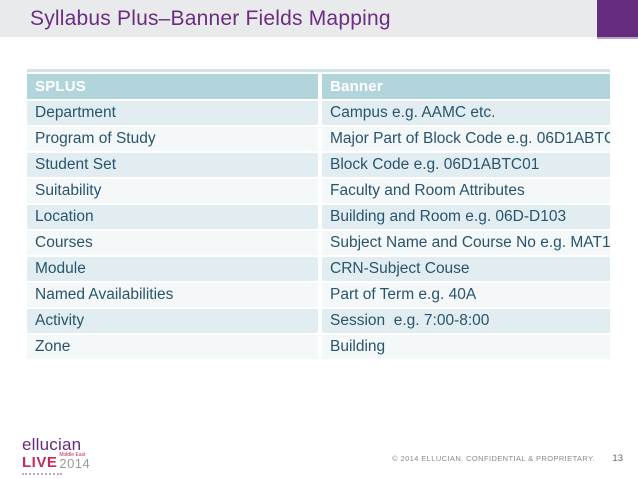  I want to click on page-title: Syllabus Plus–Banner Fields Mapping, so click(210, 18).